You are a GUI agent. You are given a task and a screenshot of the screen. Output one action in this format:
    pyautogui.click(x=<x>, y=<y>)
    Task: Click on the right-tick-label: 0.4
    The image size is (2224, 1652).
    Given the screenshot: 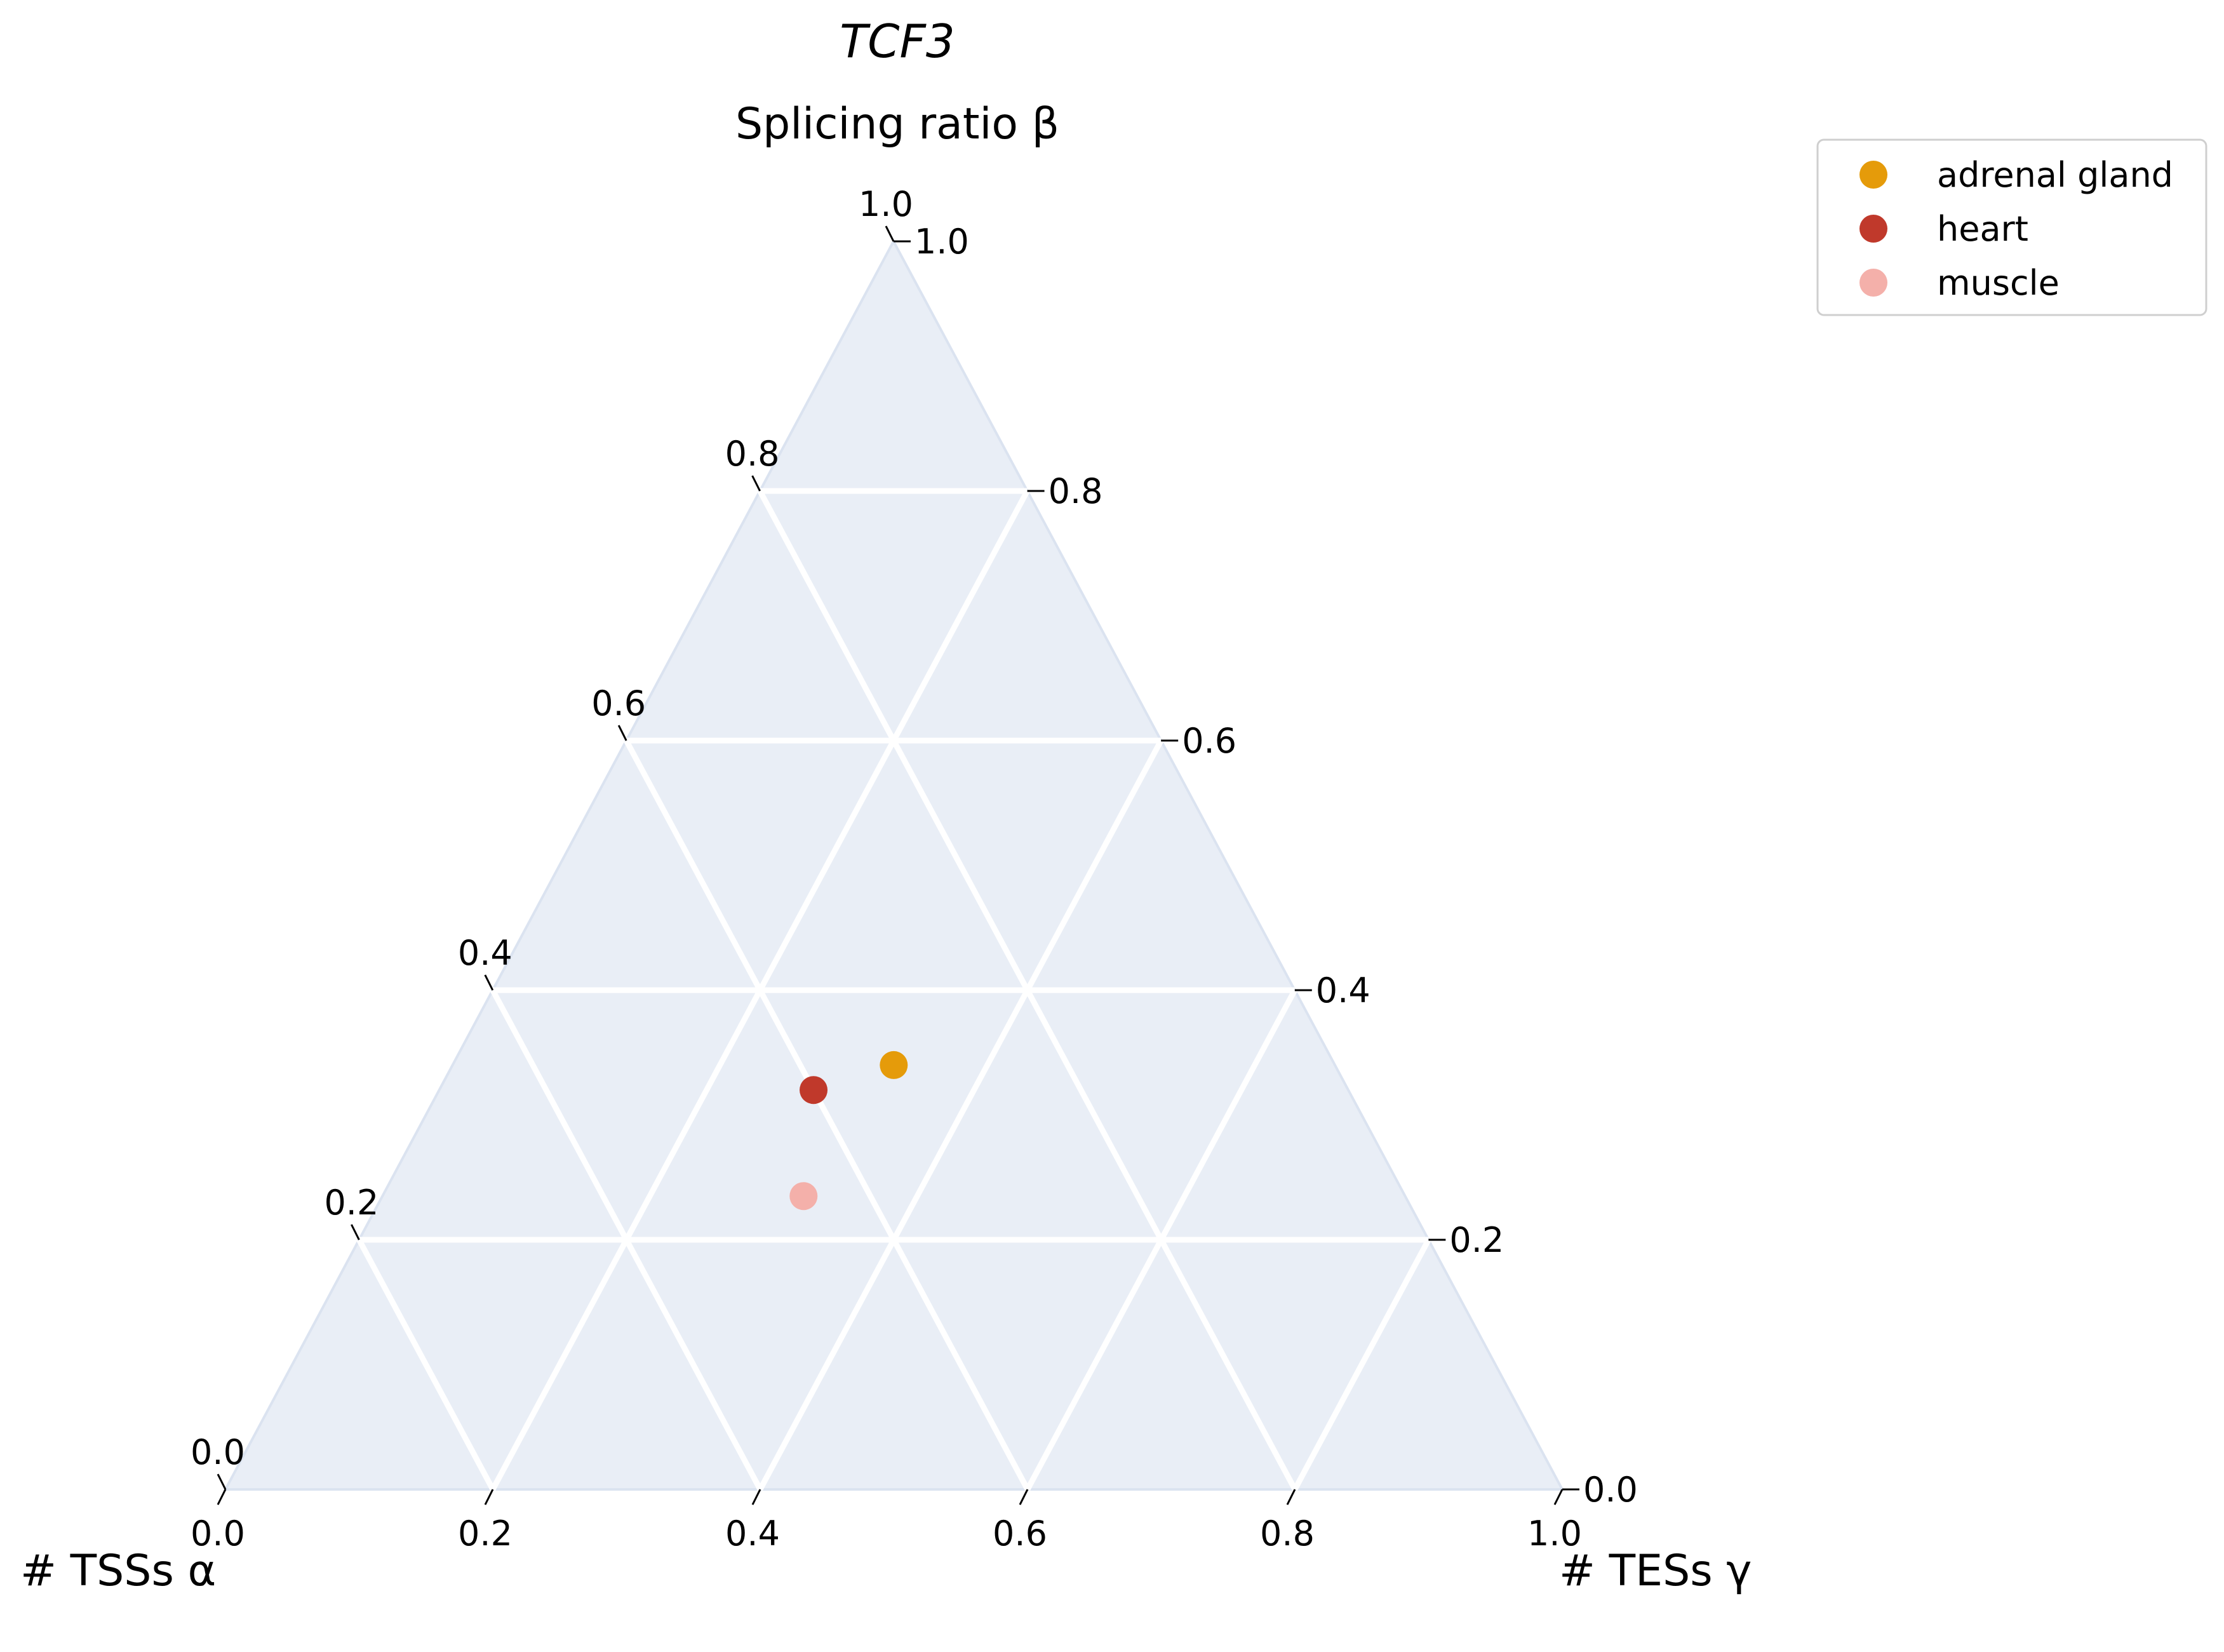 What is the action you would take?
    pyautogui.click(x=1343, y=991)
    